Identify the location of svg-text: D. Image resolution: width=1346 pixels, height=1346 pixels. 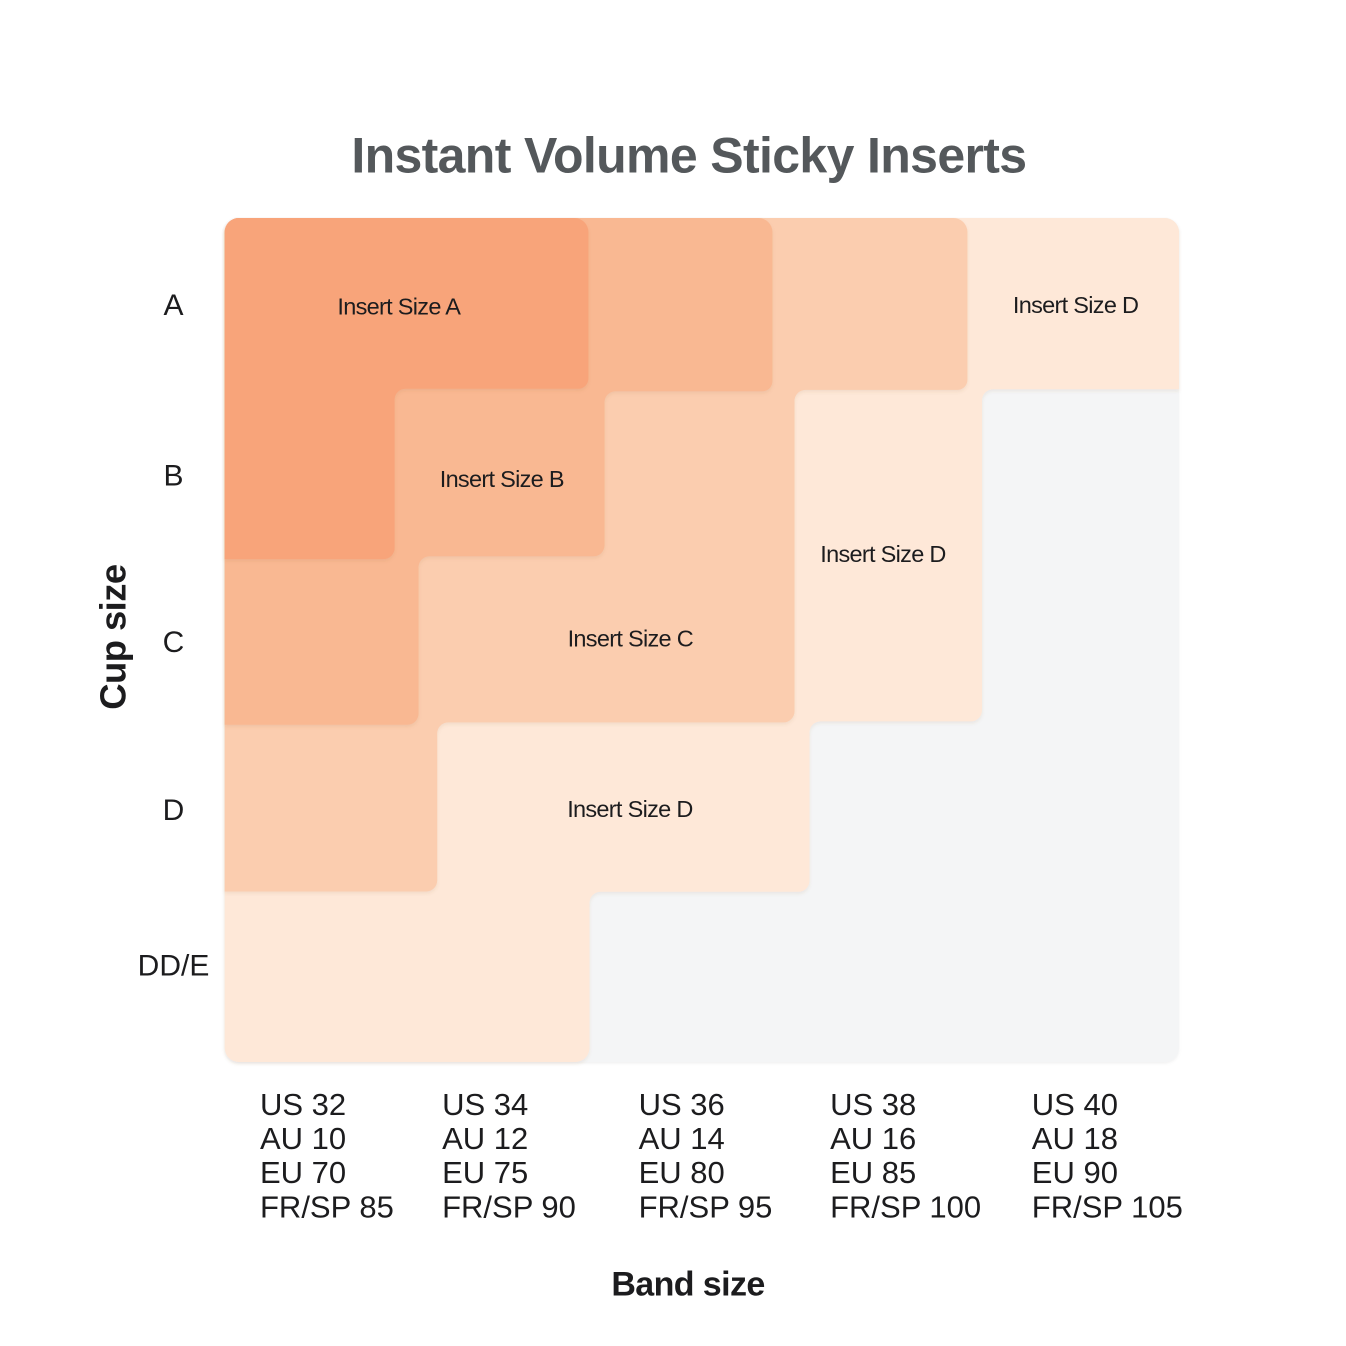
(174, 810).